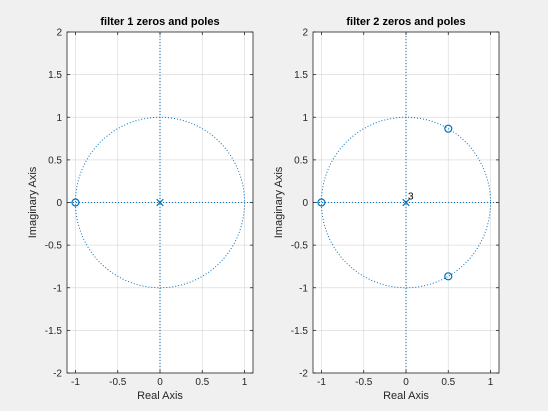 This screenshot has width=548, height=411. What do you see at coordinates (411, 197) in the screenshot?
I see `multiplicity-label: 3` at bounding box center [411, 197].